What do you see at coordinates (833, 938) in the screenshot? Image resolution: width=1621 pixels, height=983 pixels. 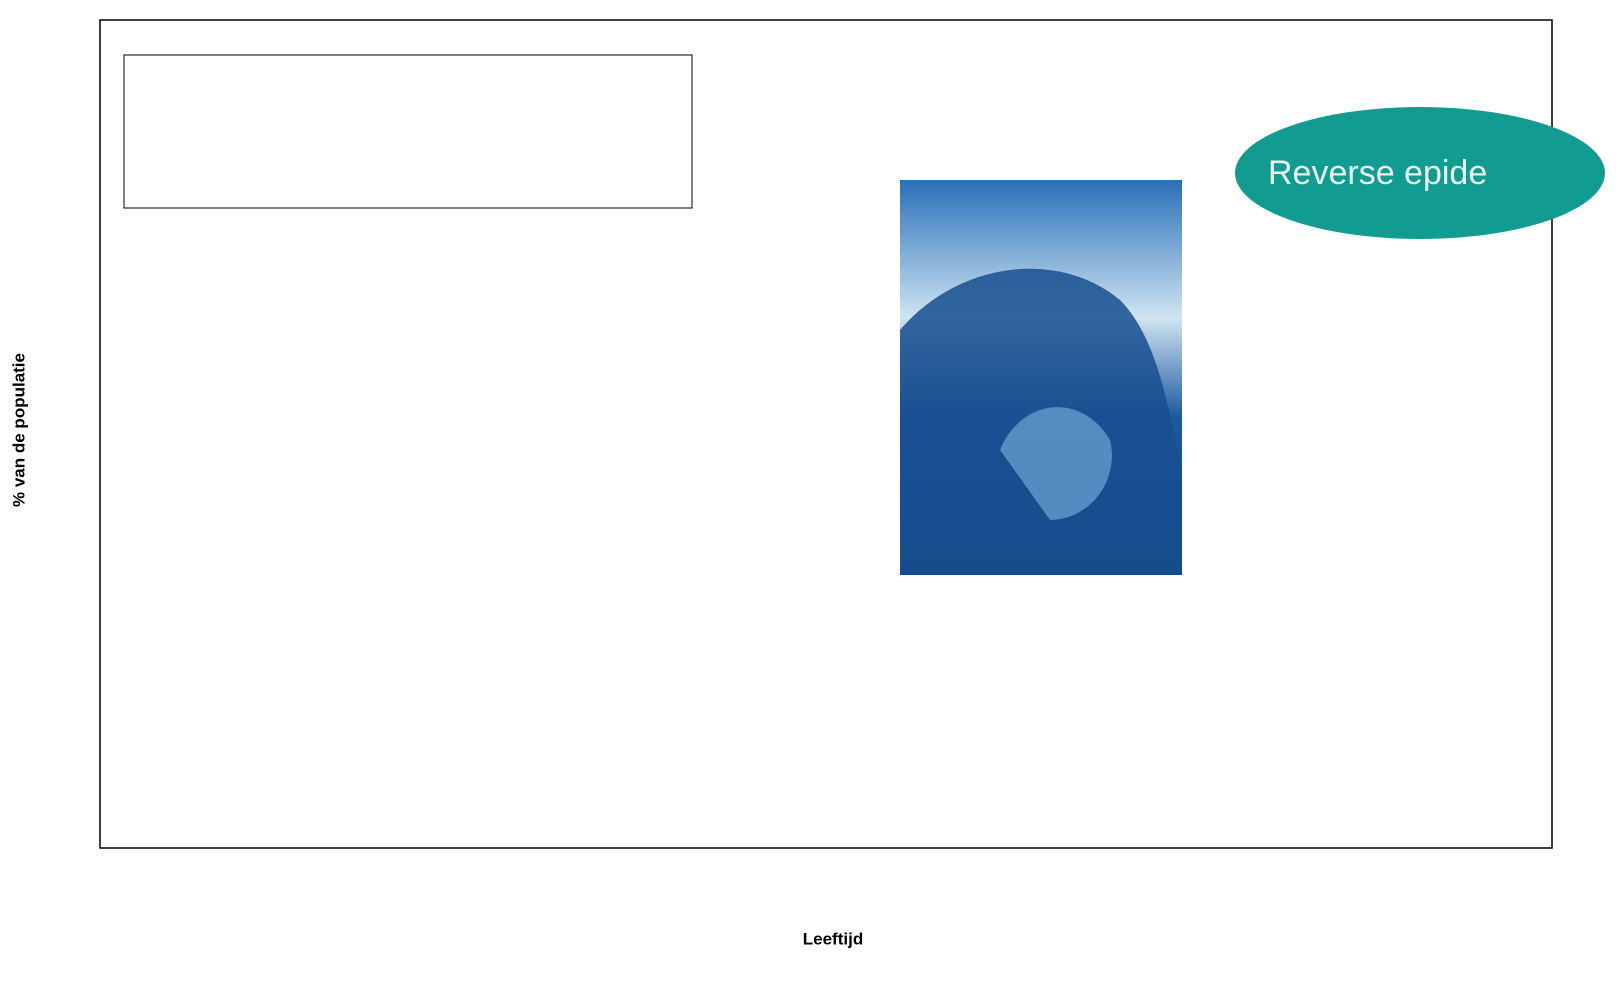 I see `x-axis-title: Leeftijd` at bounding box center [833, 938].